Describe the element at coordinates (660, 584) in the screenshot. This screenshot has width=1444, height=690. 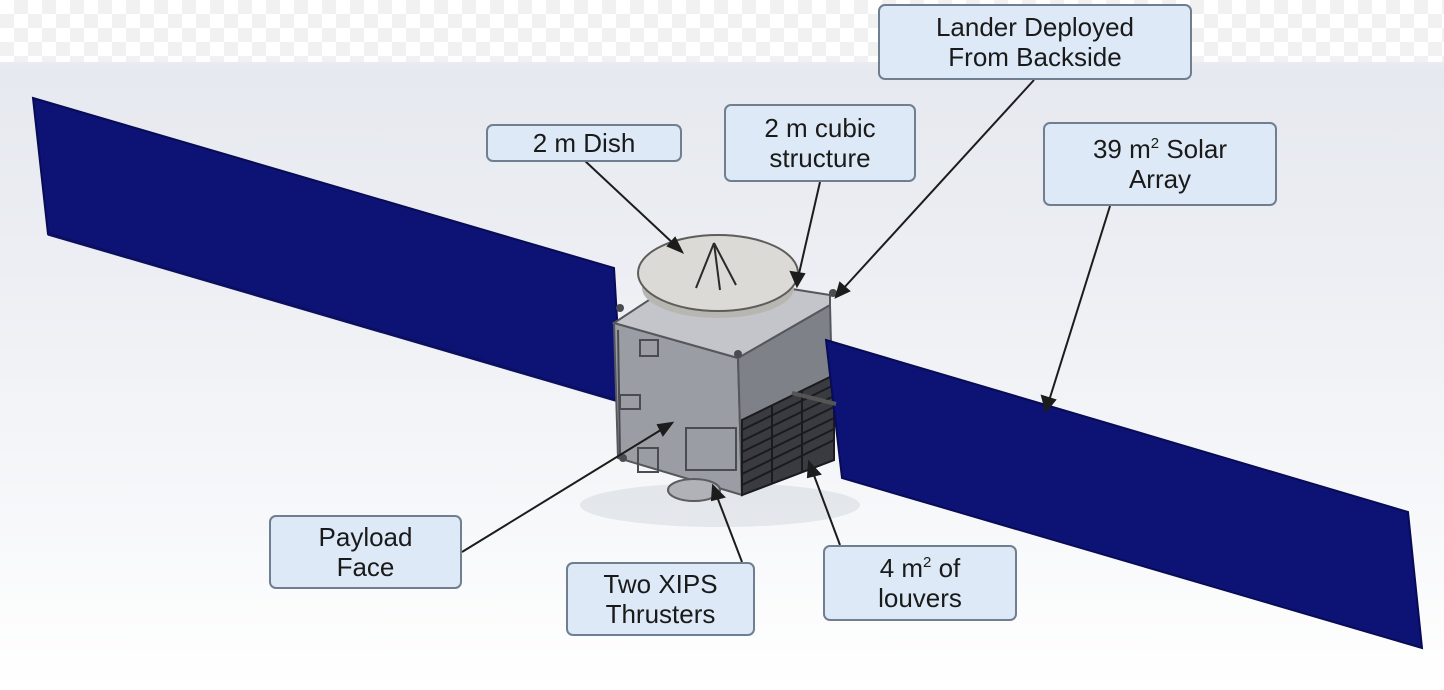
I see `xips-callout-line1: Two XIPS` at that location.